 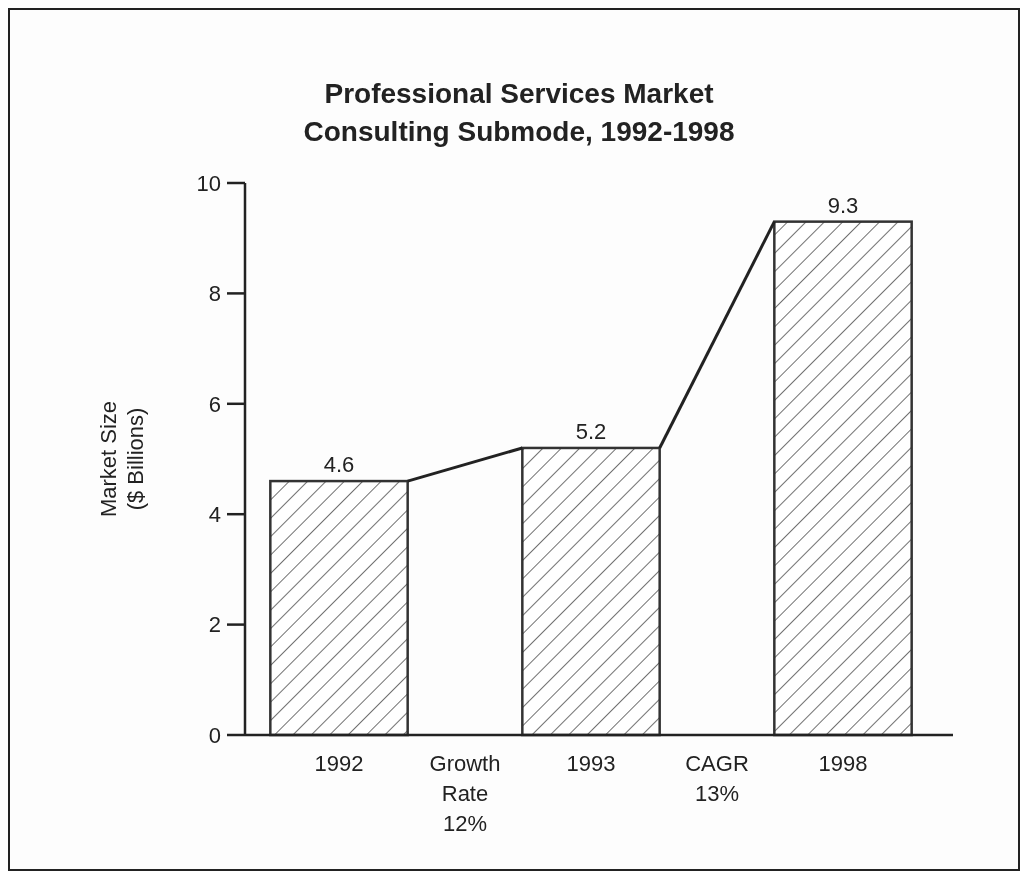 What do you see at coordinates (122, 459) in the screenshot?
I see `y-axis-title: Market Size ($ Billions)` at bounding box center [122, 459].